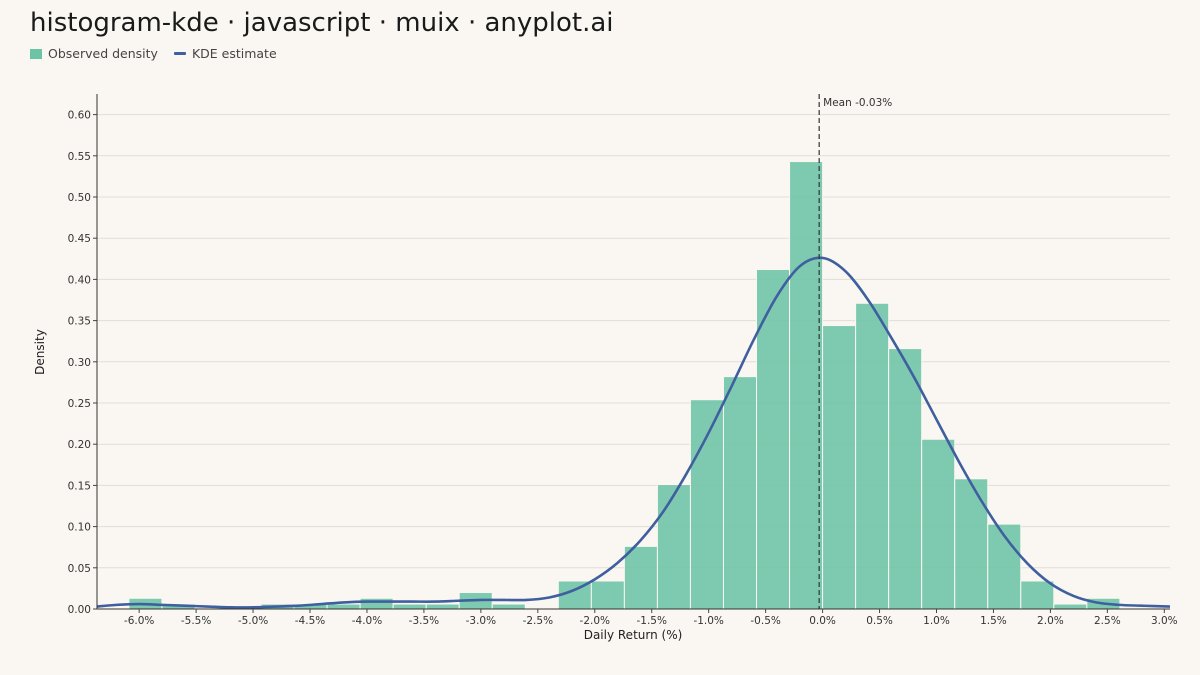  What do you see at coordinates (1107, 621) in the screenshot?
I see `x-tick-label: 2.5%` at bounding box center [1107, 621].